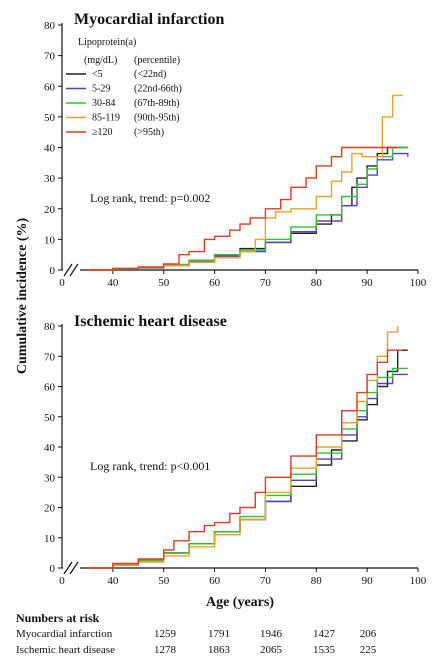 This screenshot has width=435, height=658. What do you see at coordinates (107, 42) in the screenshot?
I see `legend-title: Lipoprotein(a)` at bounding box center [107, 42].